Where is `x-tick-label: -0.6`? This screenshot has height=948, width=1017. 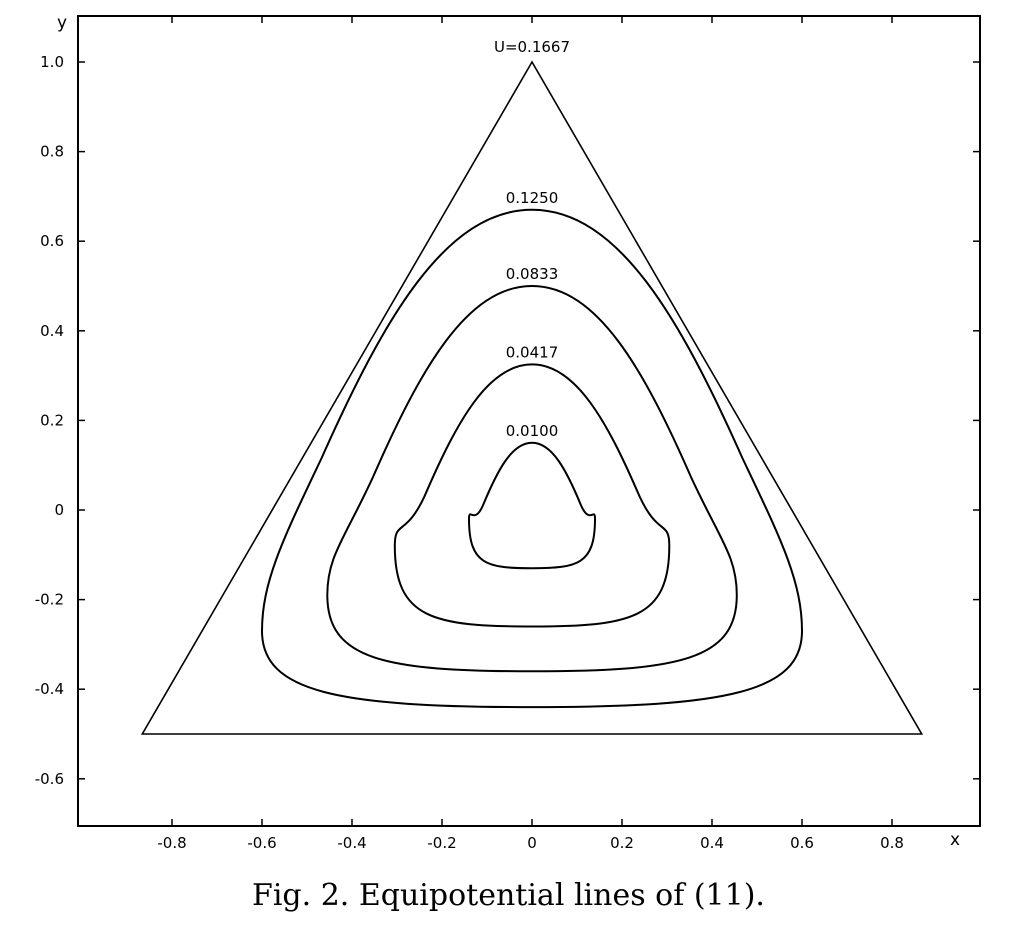 x-tick-label: -0.6 is located at coordinates (261, 843).